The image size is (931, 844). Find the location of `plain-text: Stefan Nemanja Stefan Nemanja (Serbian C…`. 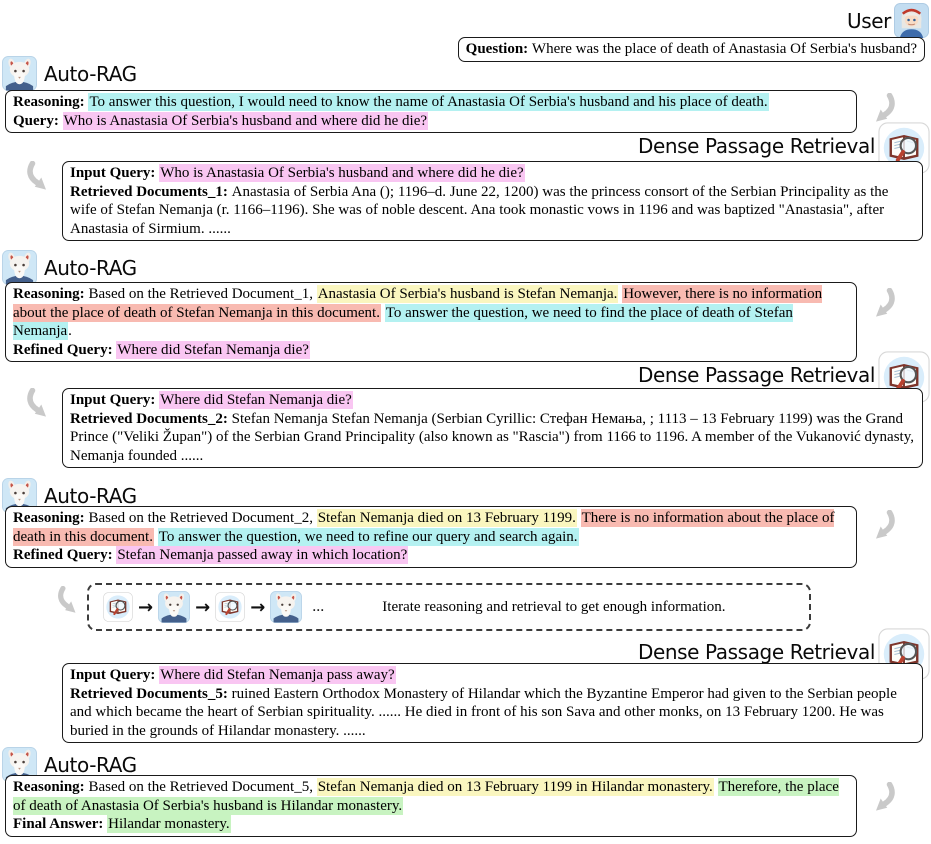

plain-text: Stefan Nemanja Stefan Nemanja (Serbian C… is located at coordinates (492, 437).